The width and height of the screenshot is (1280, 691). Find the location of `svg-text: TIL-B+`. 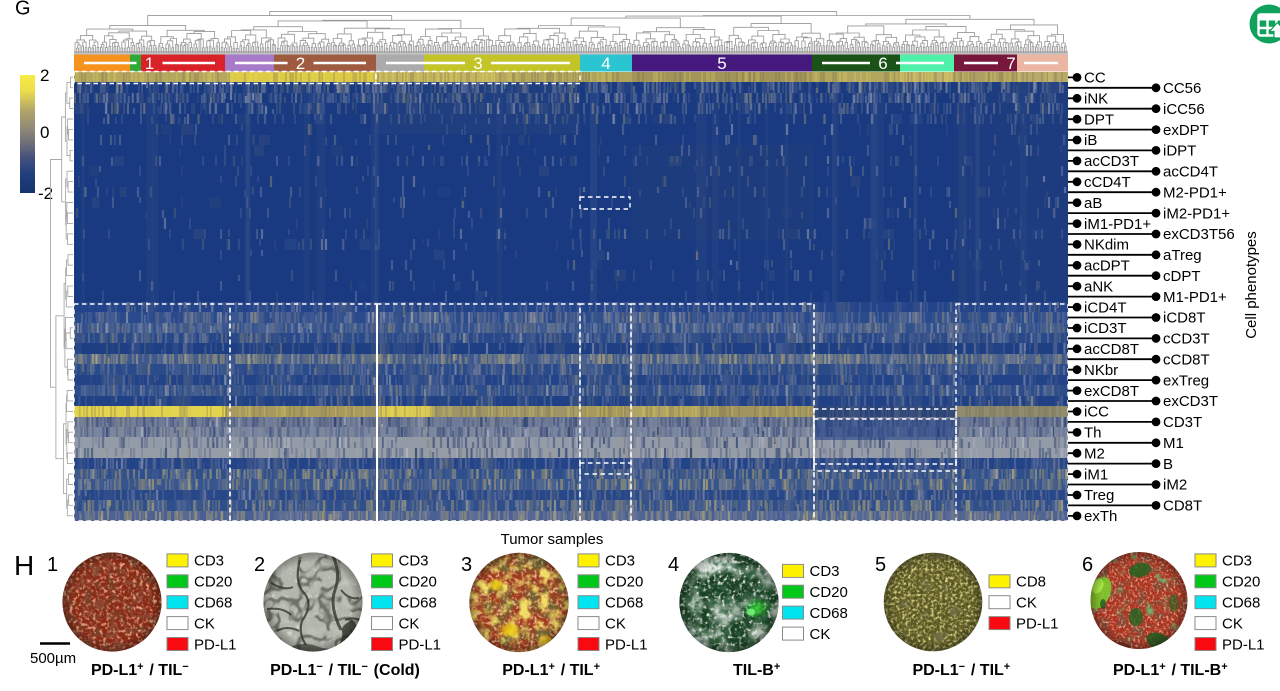

svg-text: TIL-B+ is located at coordinates (757, 670).